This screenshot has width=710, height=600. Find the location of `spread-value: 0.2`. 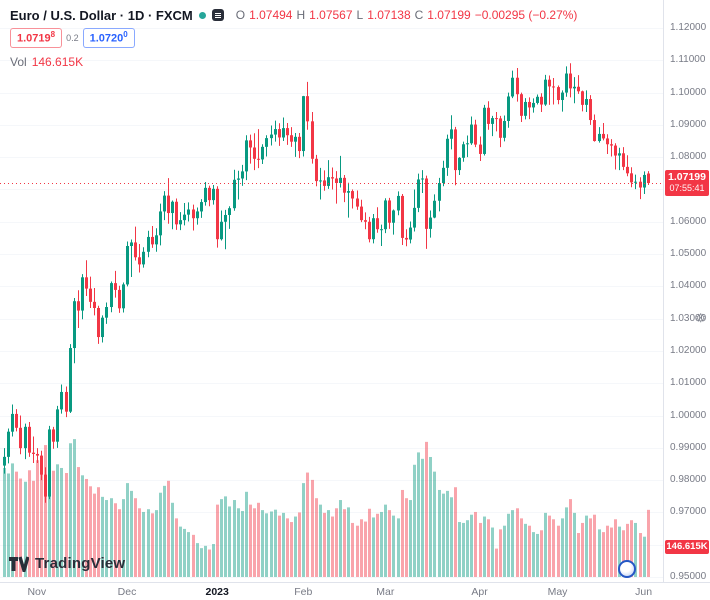

spread-value: 0.2 is located at coordinates (72, 38).